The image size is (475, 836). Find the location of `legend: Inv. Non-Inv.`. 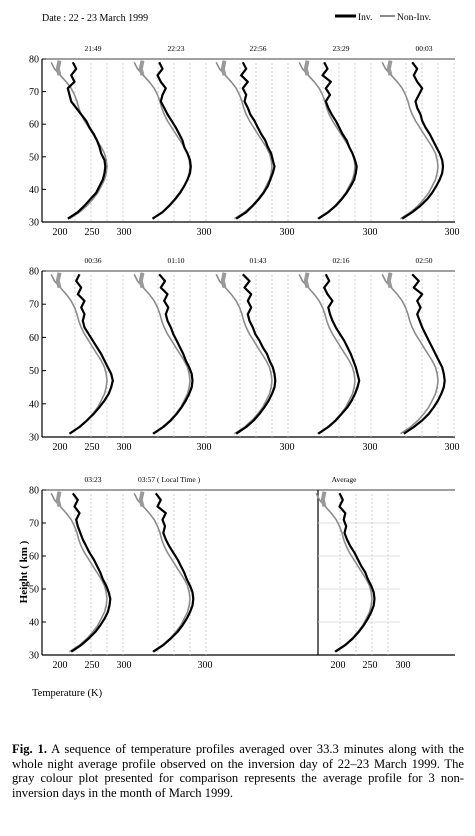

legend: Inv. Non-Inv. is located at coordinates (383, 18).